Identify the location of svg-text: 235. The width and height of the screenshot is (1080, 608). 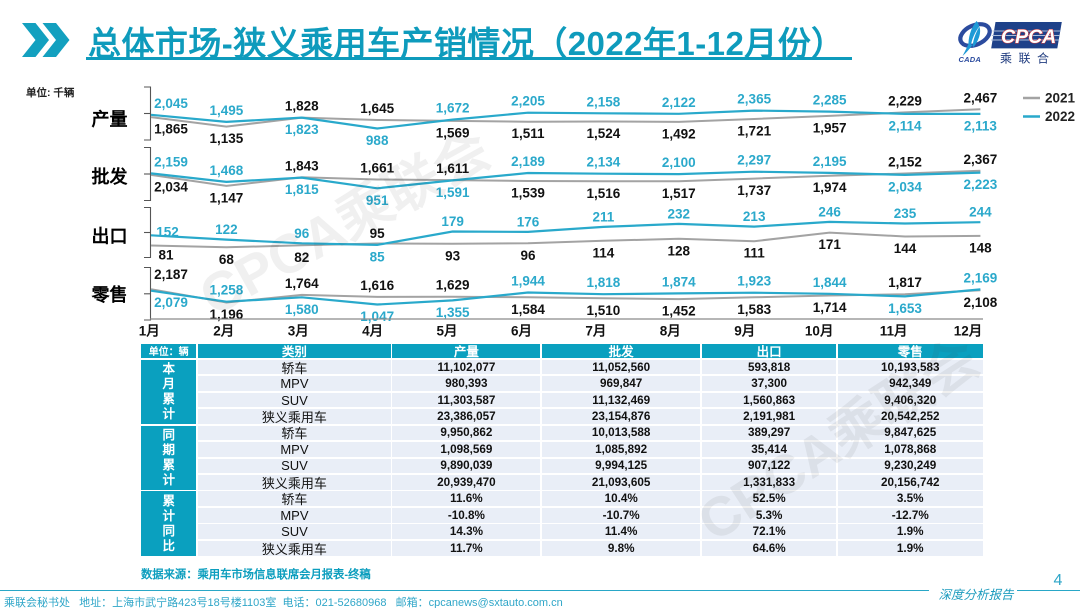
(905, 213).